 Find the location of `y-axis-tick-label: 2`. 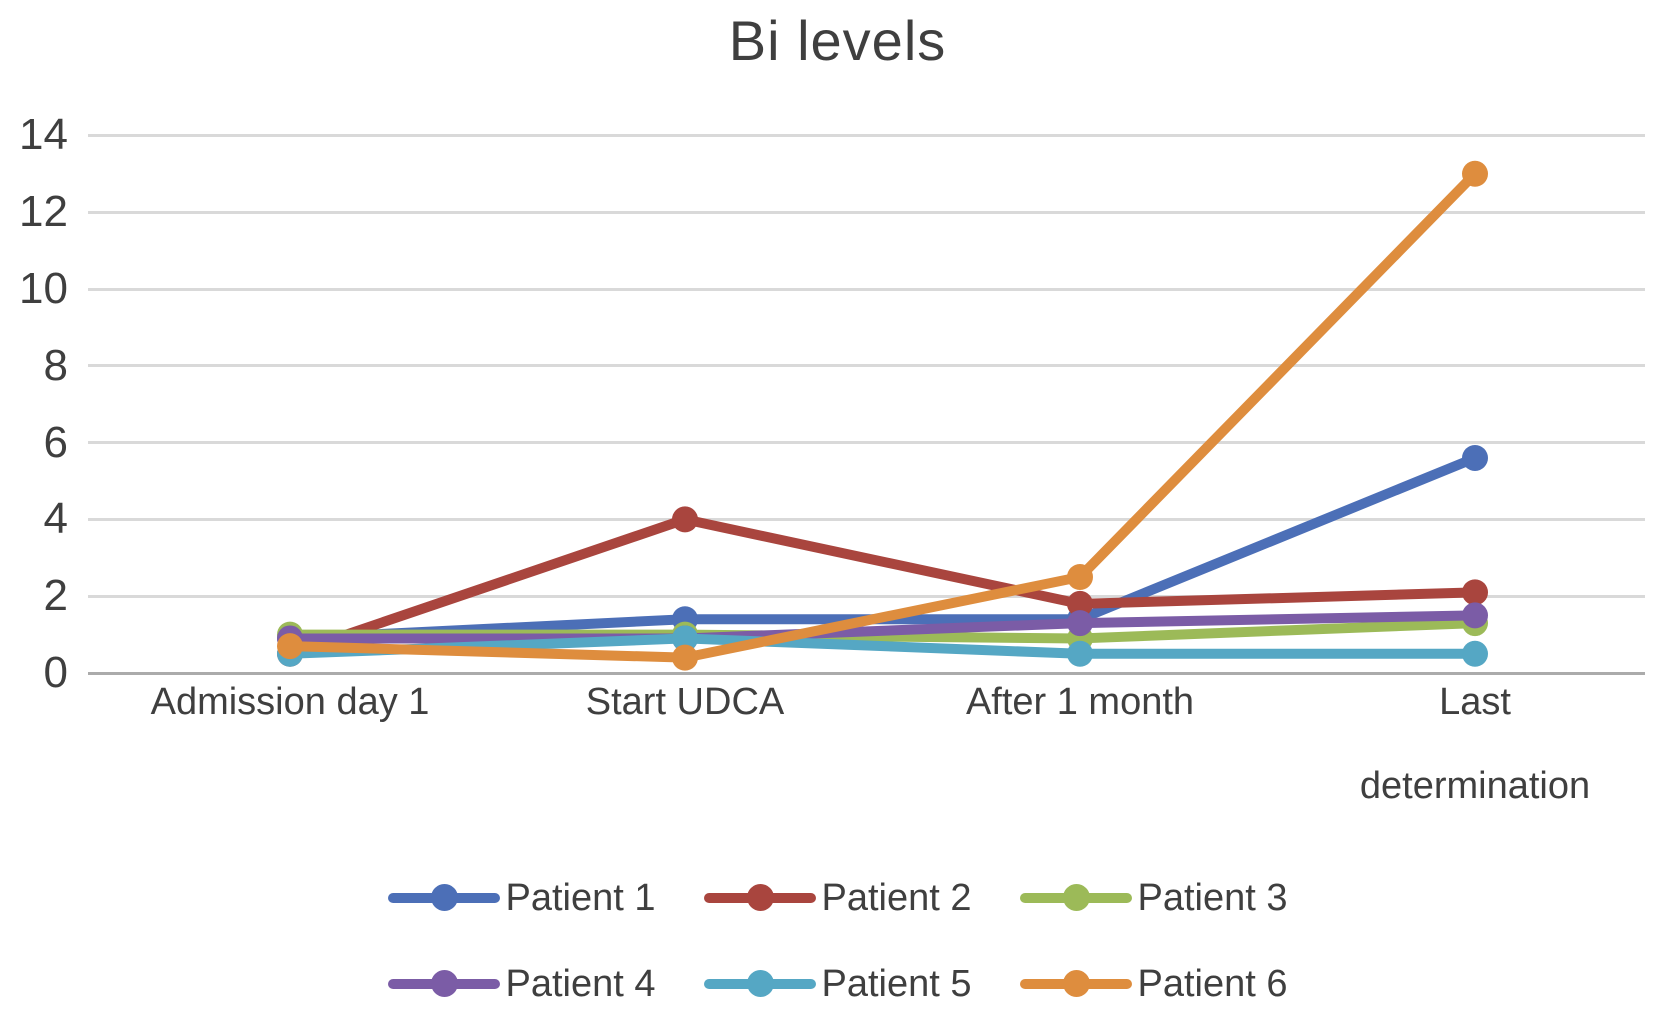

y-axis-tick-label: 2 is located at coordinates (55, 596).